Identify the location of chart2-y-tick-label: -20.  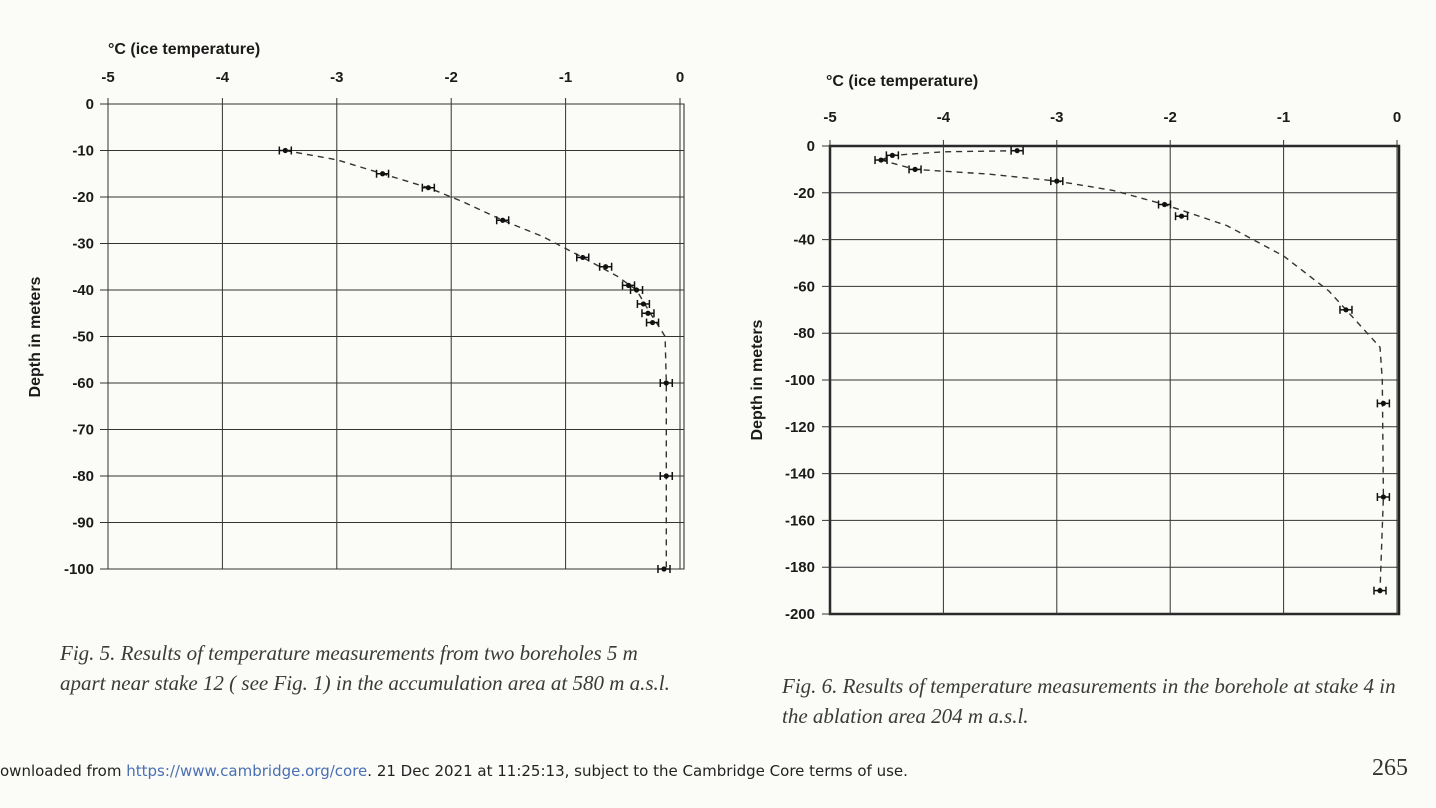
(804, 193).